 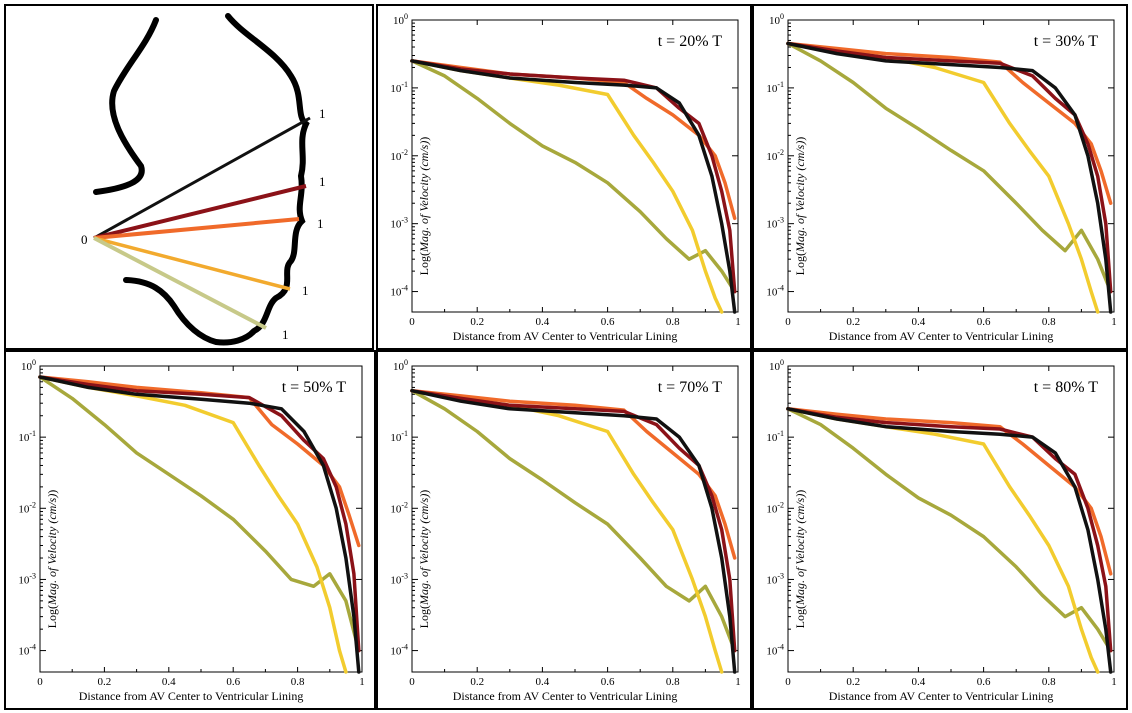 I want to click on chart-title: t = 50% T, so click(x=314, y=387).